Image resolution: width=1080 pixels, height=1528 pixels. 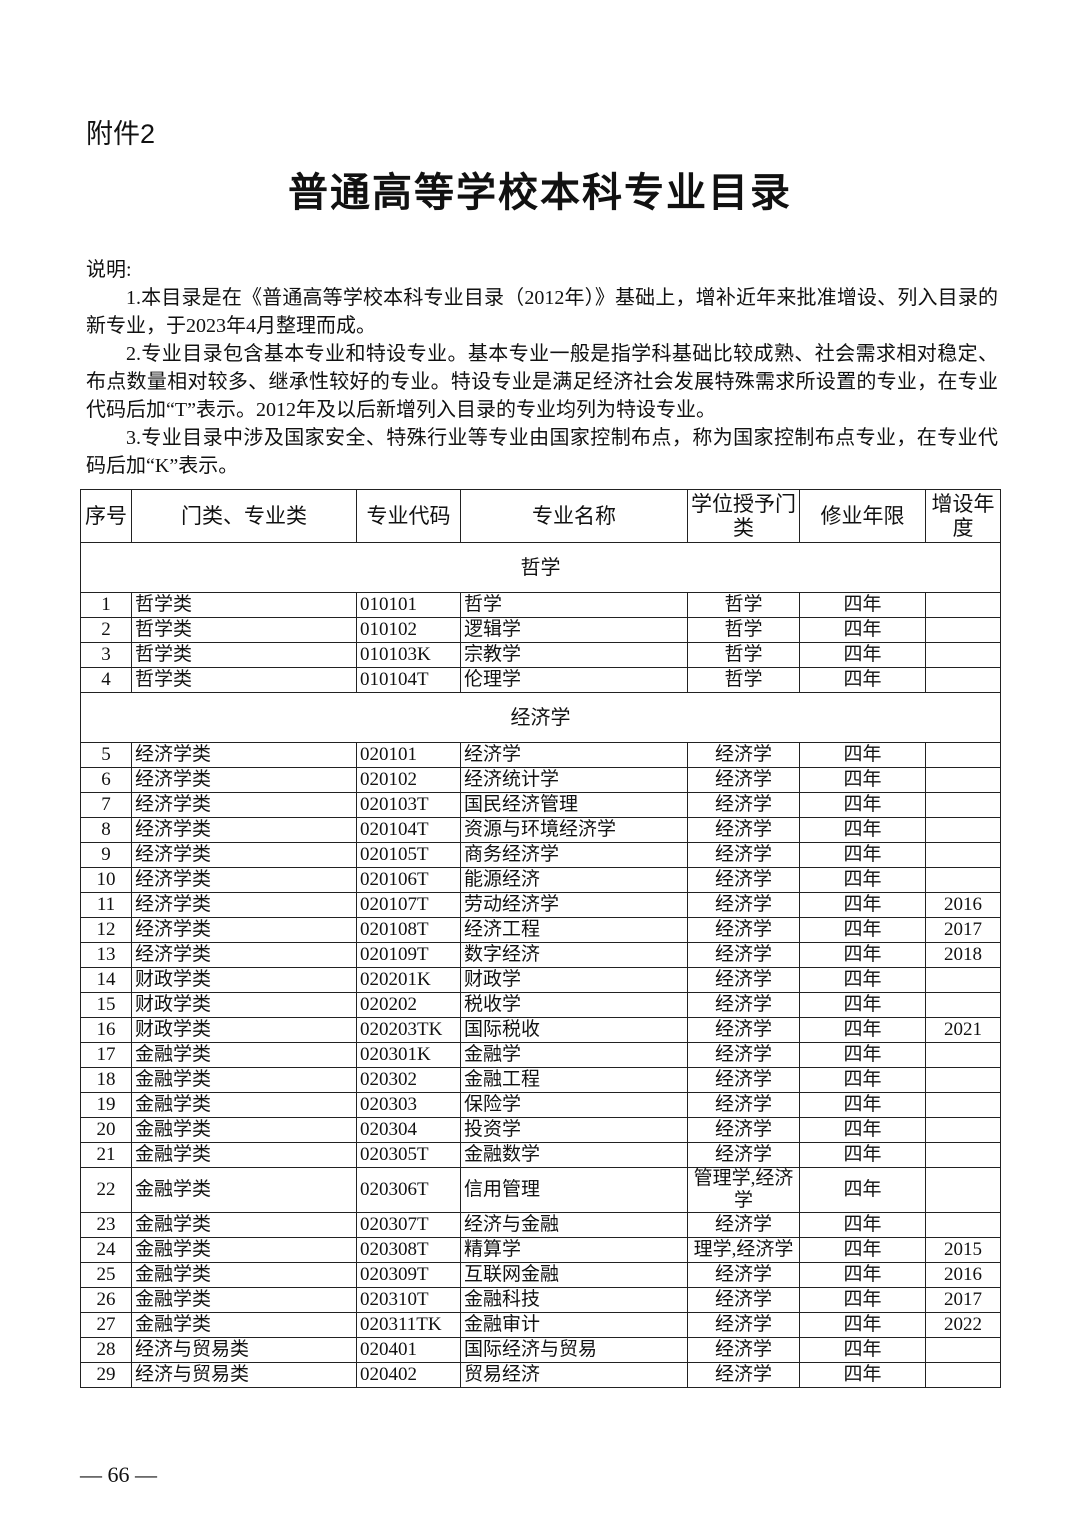 What do you see at coordinates (106, 630) in the screenshot?
I see `table-cell: 2` at bounding box center [106, 630].